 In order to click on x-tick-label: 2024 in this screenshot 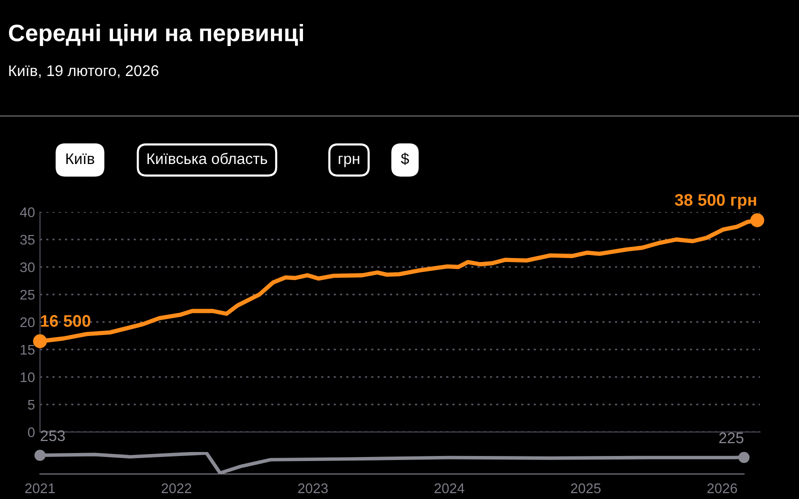, I will do `click(449, 488)`.